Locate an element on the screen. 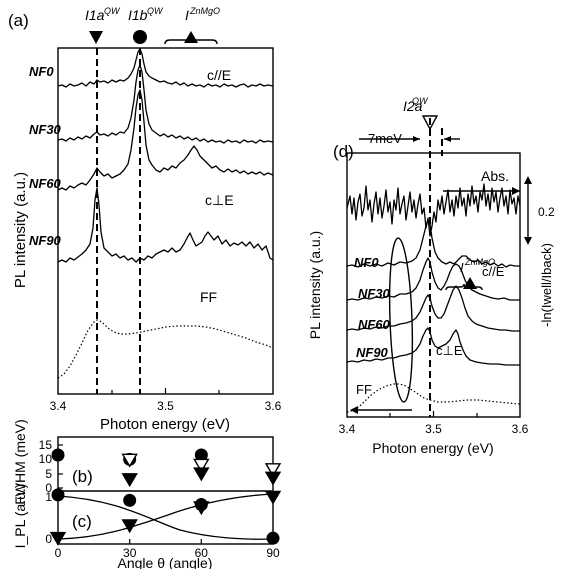 Image resolution: width=564 pixels, height=569 pixels. marker-up-triangle-znmgo-d is located at coordinates (470, 283).